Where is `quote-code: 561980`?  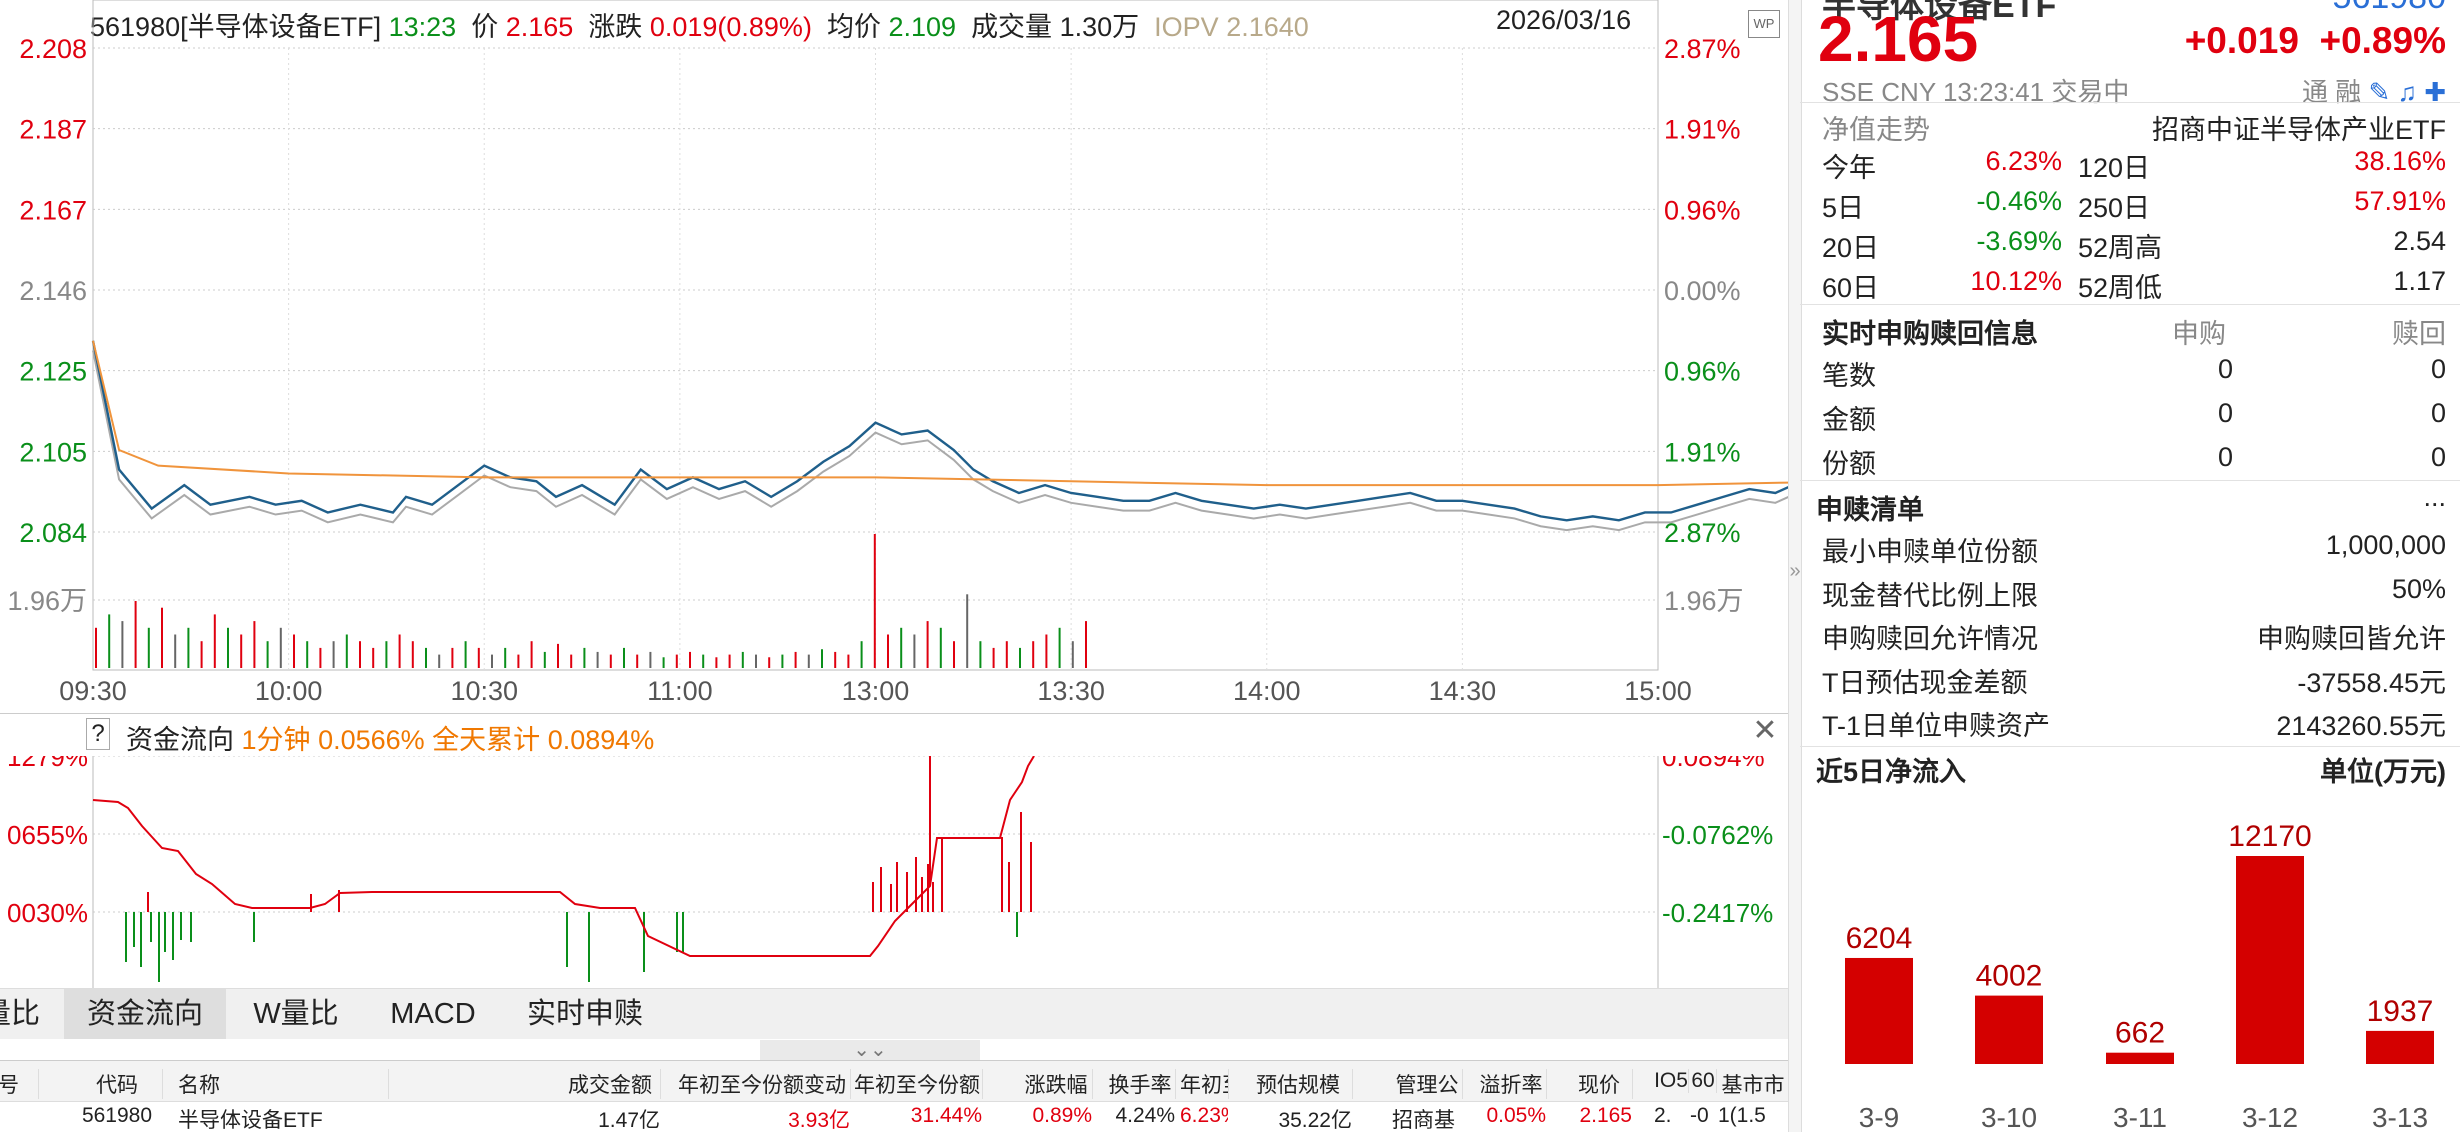
quote-code: 561980 is located at coordinates (2389, 8).